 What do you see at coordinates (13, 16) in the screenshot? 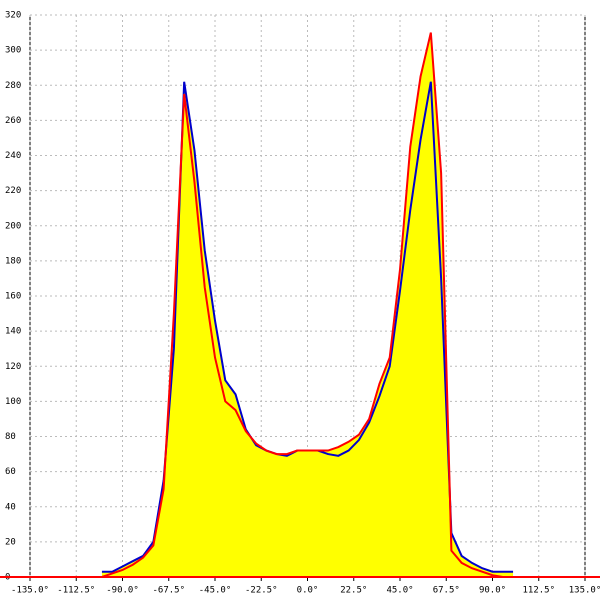
I see `y-tick-label: 320` at bounding box center [13, 16].